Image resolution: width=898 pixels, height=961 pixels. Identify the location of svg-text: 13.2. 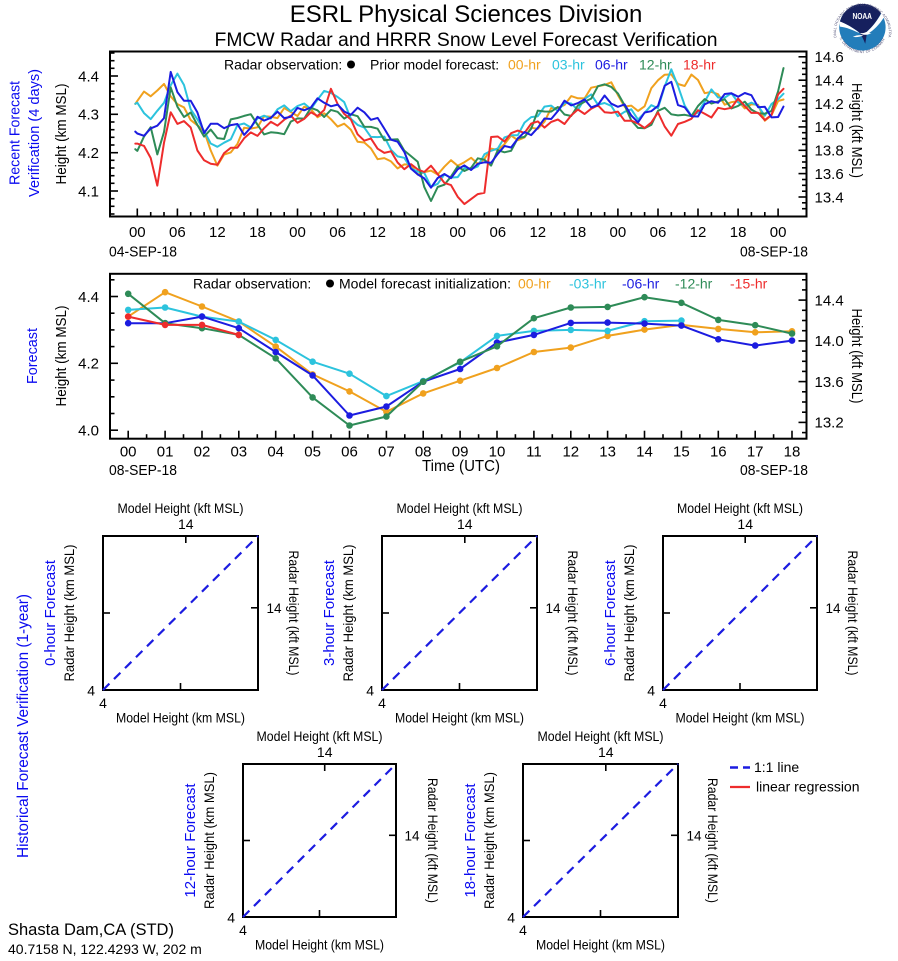
(829, 423).